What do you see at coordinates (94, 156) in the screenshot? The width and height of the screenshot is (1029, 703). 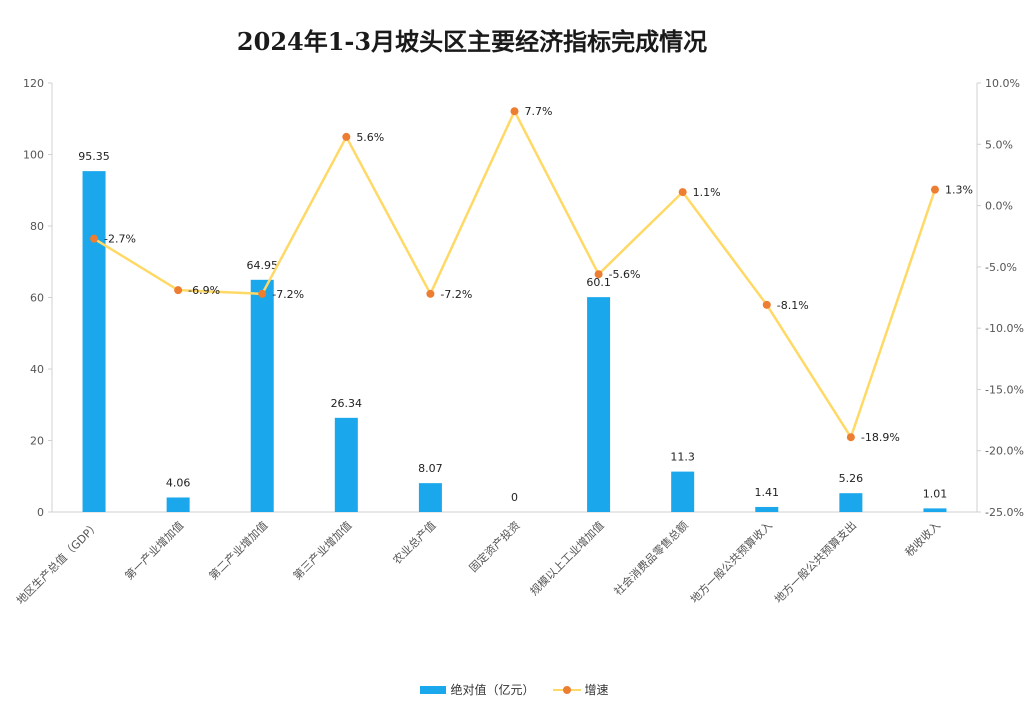 I see `bar-value-label: 95.35` at bounding box center [94, 156].